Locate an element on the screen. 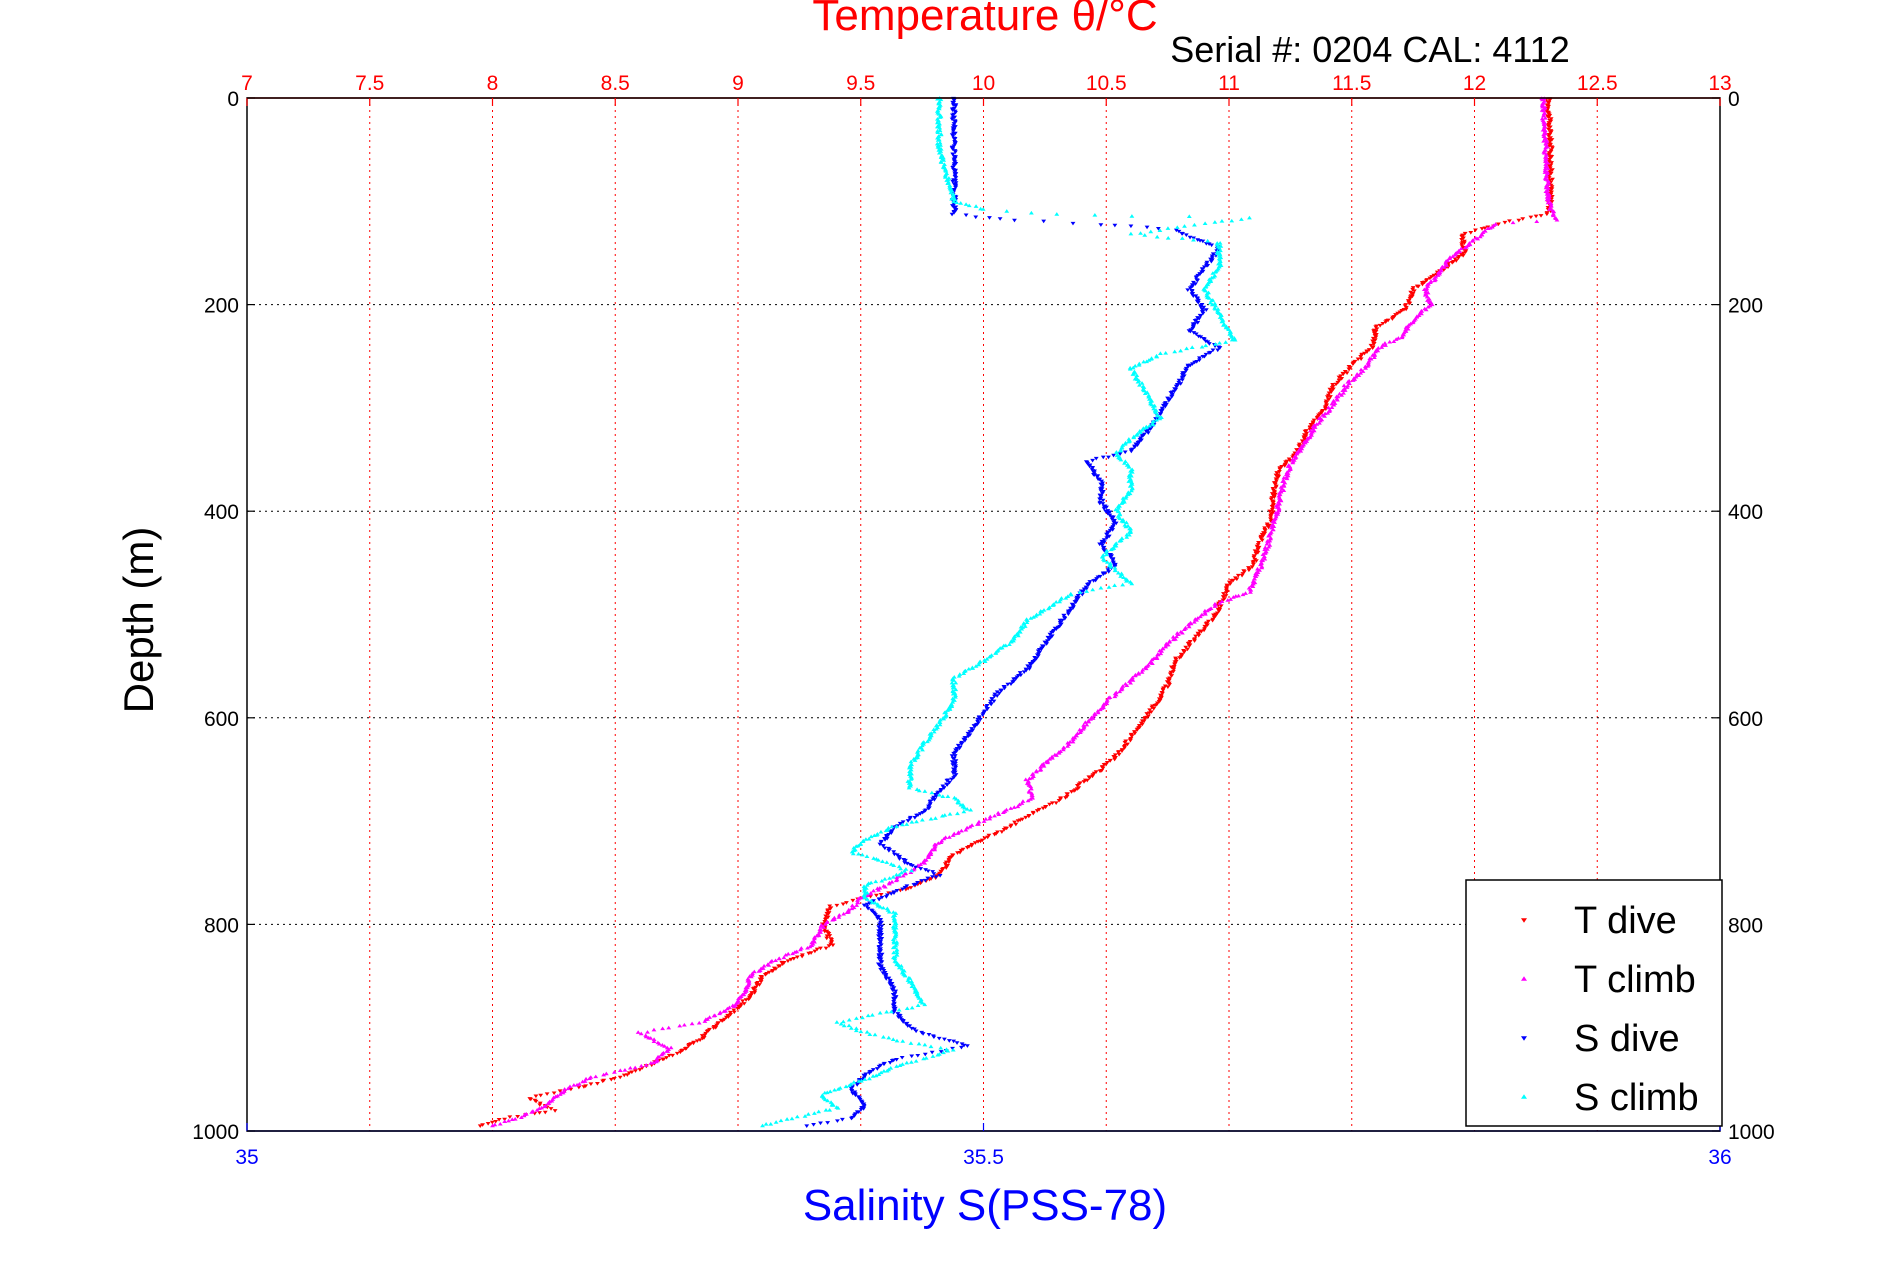  legend-item: T climb is located at coordinates (1608, 980).